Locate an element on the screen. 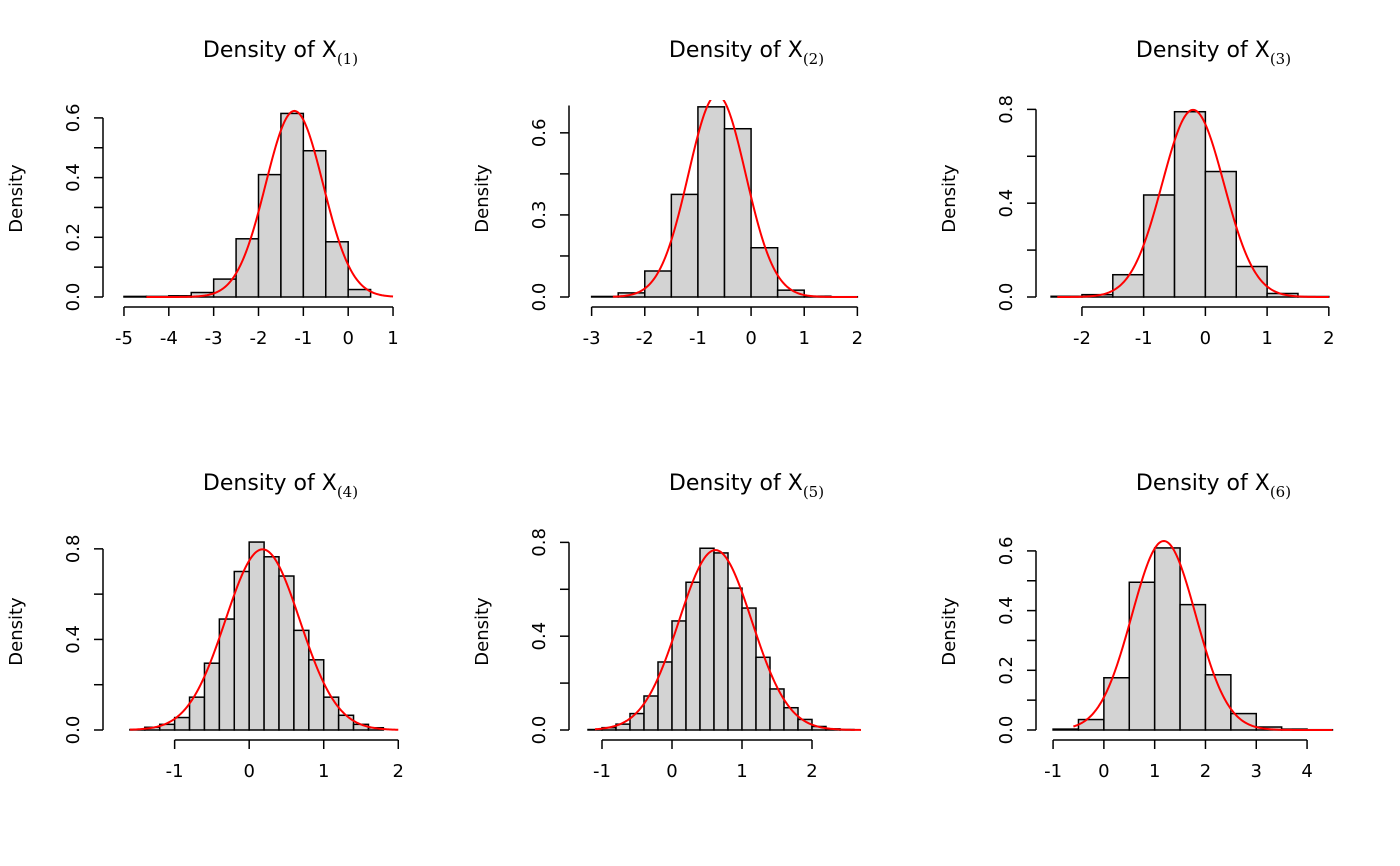 The height and width of the screenshot is (866, 1400). title-subscript: (6) is located at coordinates (1280, 492).